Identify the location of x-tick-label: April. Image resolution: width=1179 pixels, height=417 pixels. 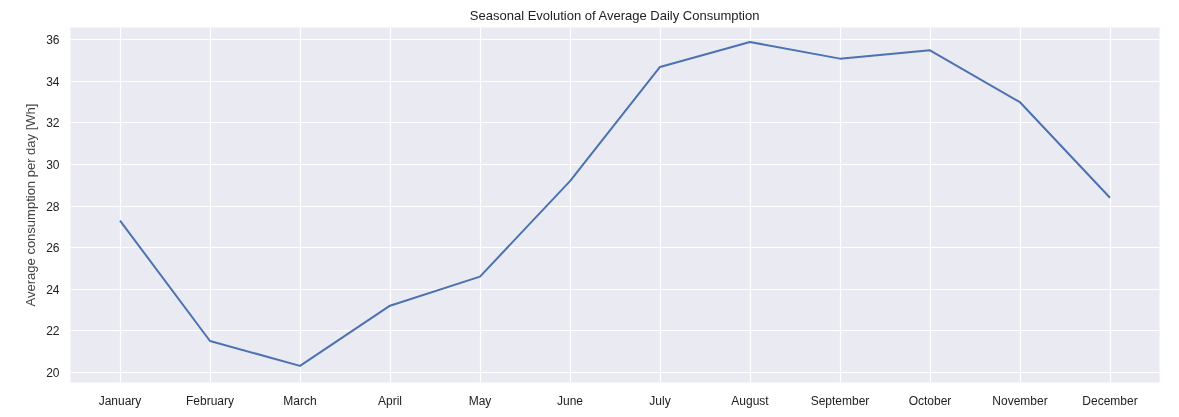
(390, 400).